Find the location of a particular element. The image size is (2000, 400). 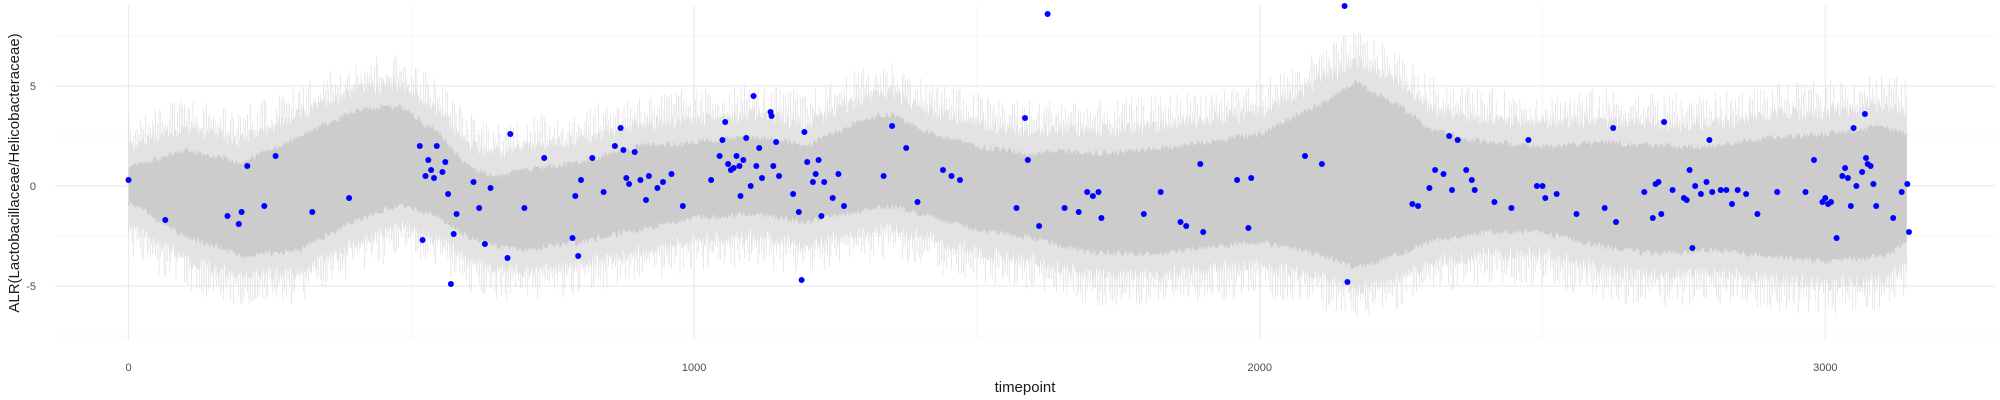

y-axis-title: ALR(Lactobacillaceae/Helicobacteraceae) is located at coordinates (14, 172).